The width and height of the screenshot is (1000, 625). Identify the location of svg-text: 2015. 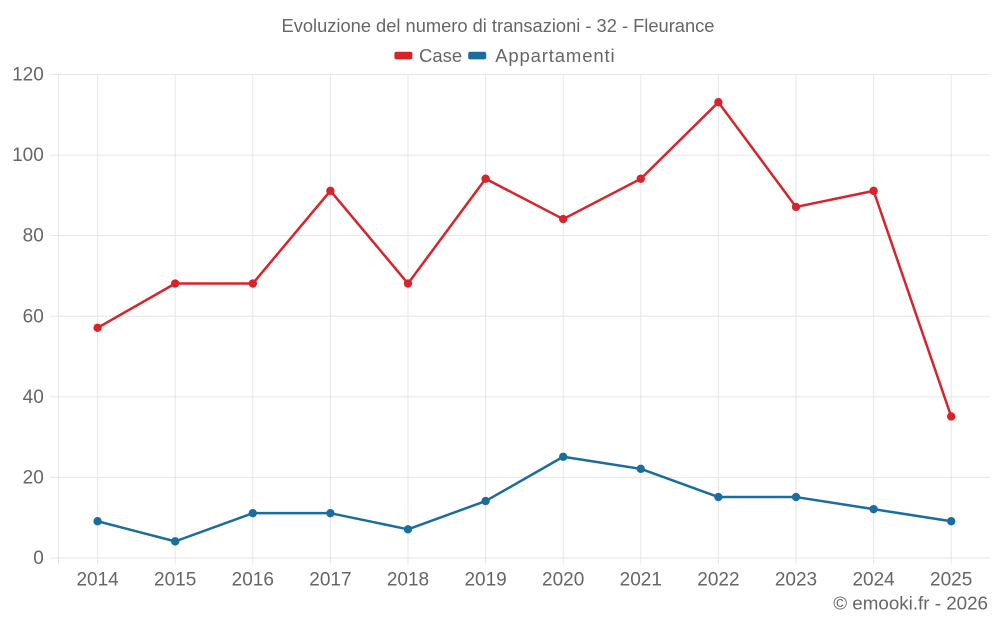
(175, 580).